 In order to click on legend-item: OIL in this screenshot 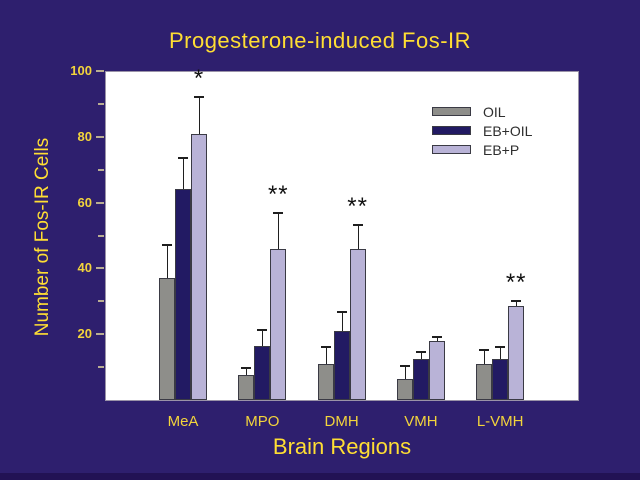, I will do `click(482, 111)`.